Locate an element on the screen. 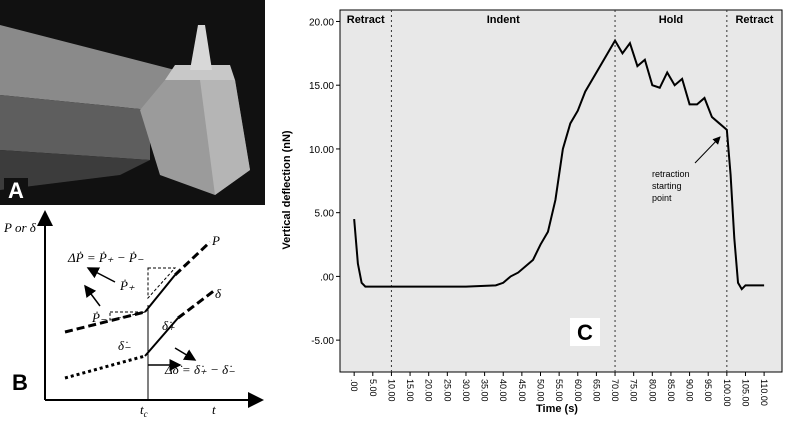 The height and width of the screenshot is (422, 787). x-tick-label: 110.00 is located at coordinates (764, 392).